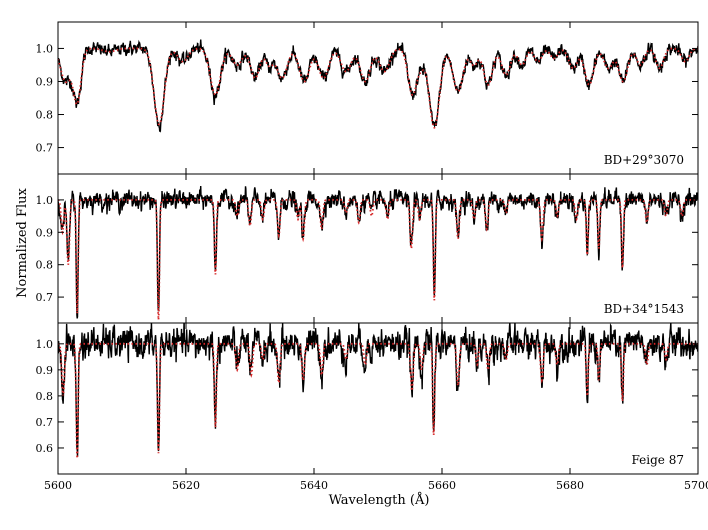 The image size is (708, 530). Describe the element at coordinates (376, 485) in the screenshot. I see `x-axis: 5600 5620 5640 5660 5680 5700` at that location.